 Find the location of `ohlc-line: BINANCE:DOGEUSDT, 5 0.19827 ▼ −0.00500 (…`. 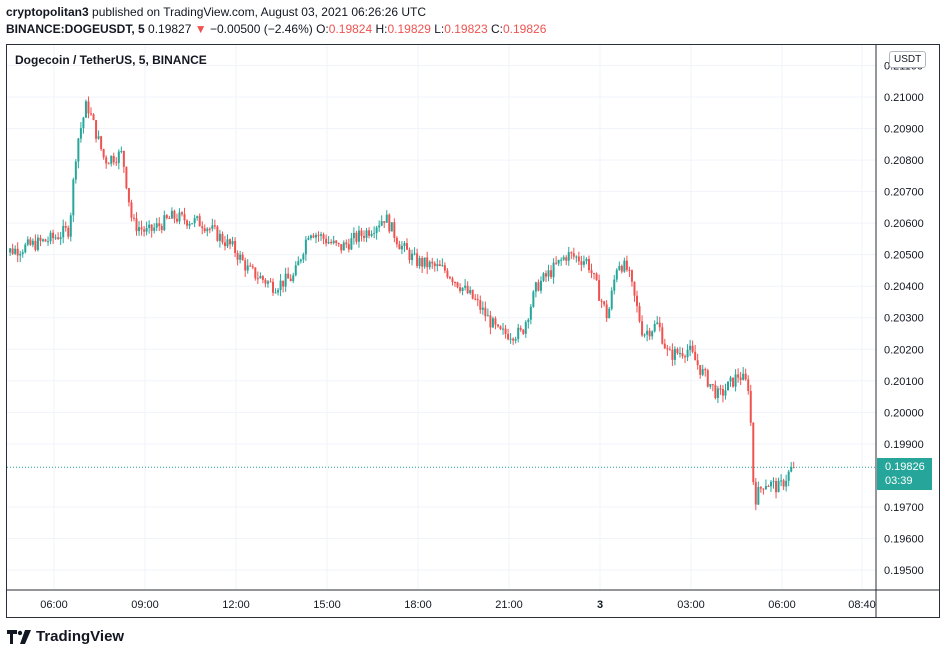

ohlc-line: BINANCE:DOGEUSDT, 5 0.19827 ▼ −0.00500 (… is located at coordinates (276, 29).